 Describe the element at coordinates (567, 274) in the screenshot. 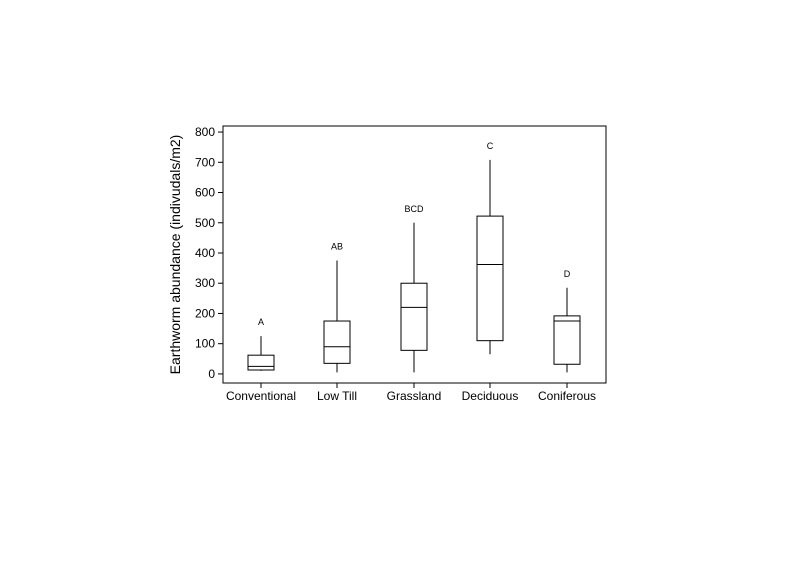

I see `significance-group-label: D` at that location.